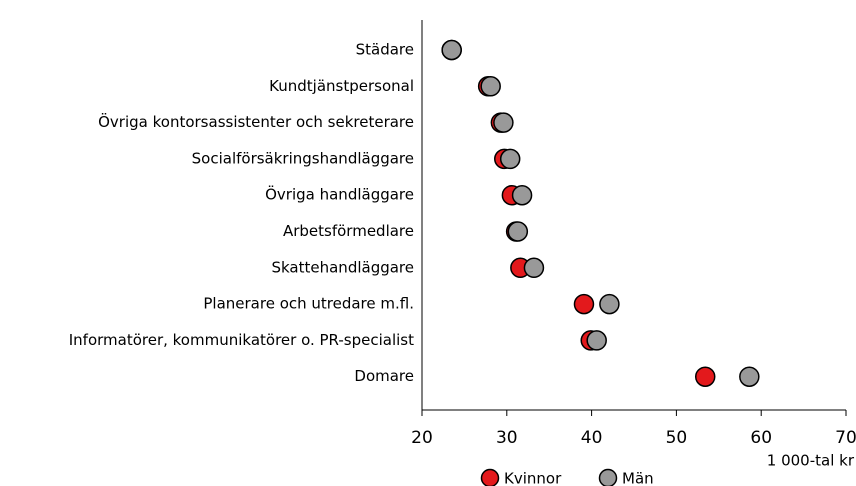 This screenshot has height=486, width=856. I want to click on x-tick-label: 20, so click(422, 438).